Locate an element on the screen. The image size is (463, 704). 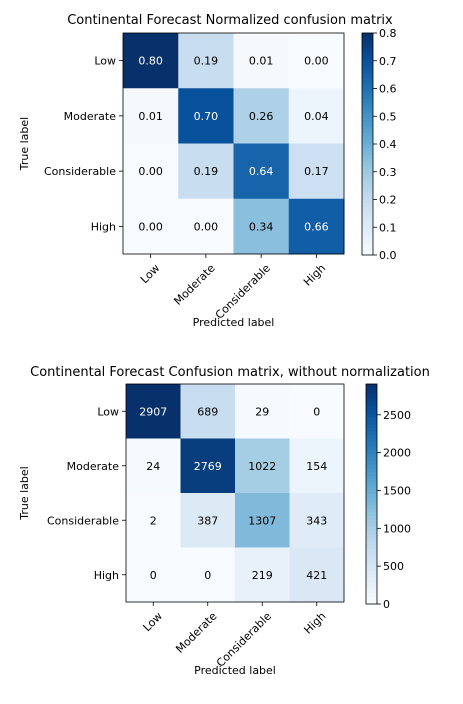
cell-value-label: 0.04 is located at coordinates (316, 116).